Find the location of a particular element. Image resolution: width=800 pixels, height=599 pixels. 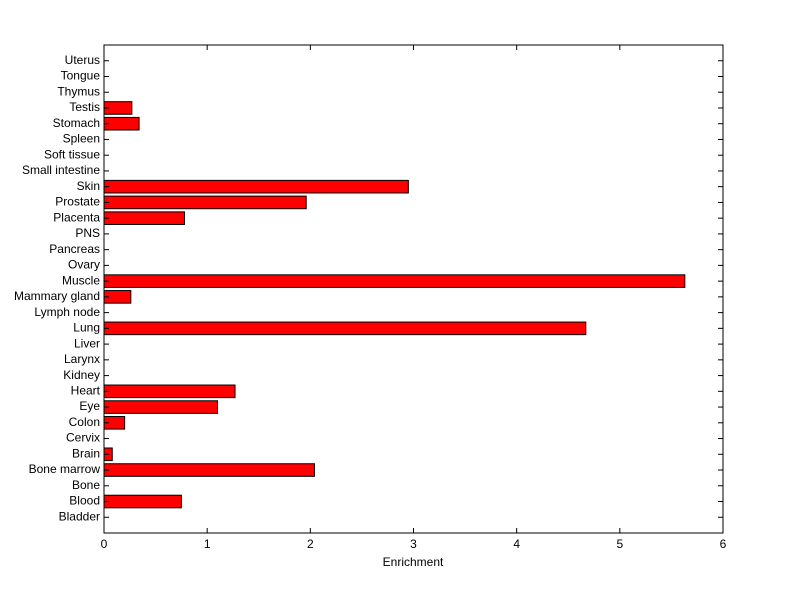

y-tick-label: Kidney is located at coordinates (81, 375).